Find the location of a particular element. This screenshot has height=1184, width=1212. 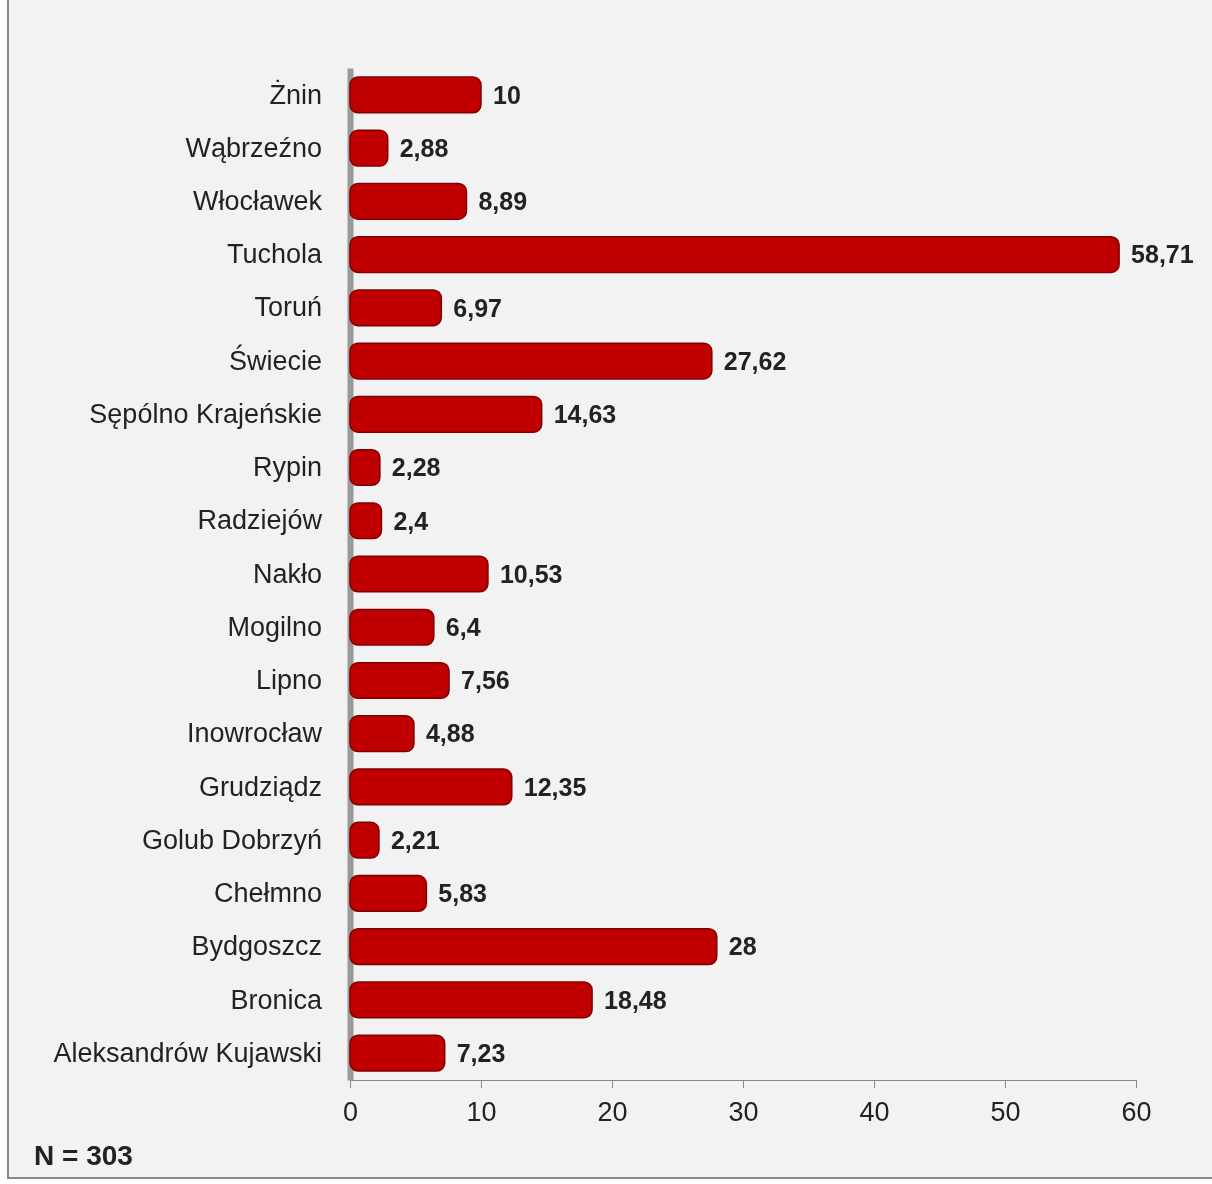

data-label: 7,23 is located at coordinates (481, 1052).